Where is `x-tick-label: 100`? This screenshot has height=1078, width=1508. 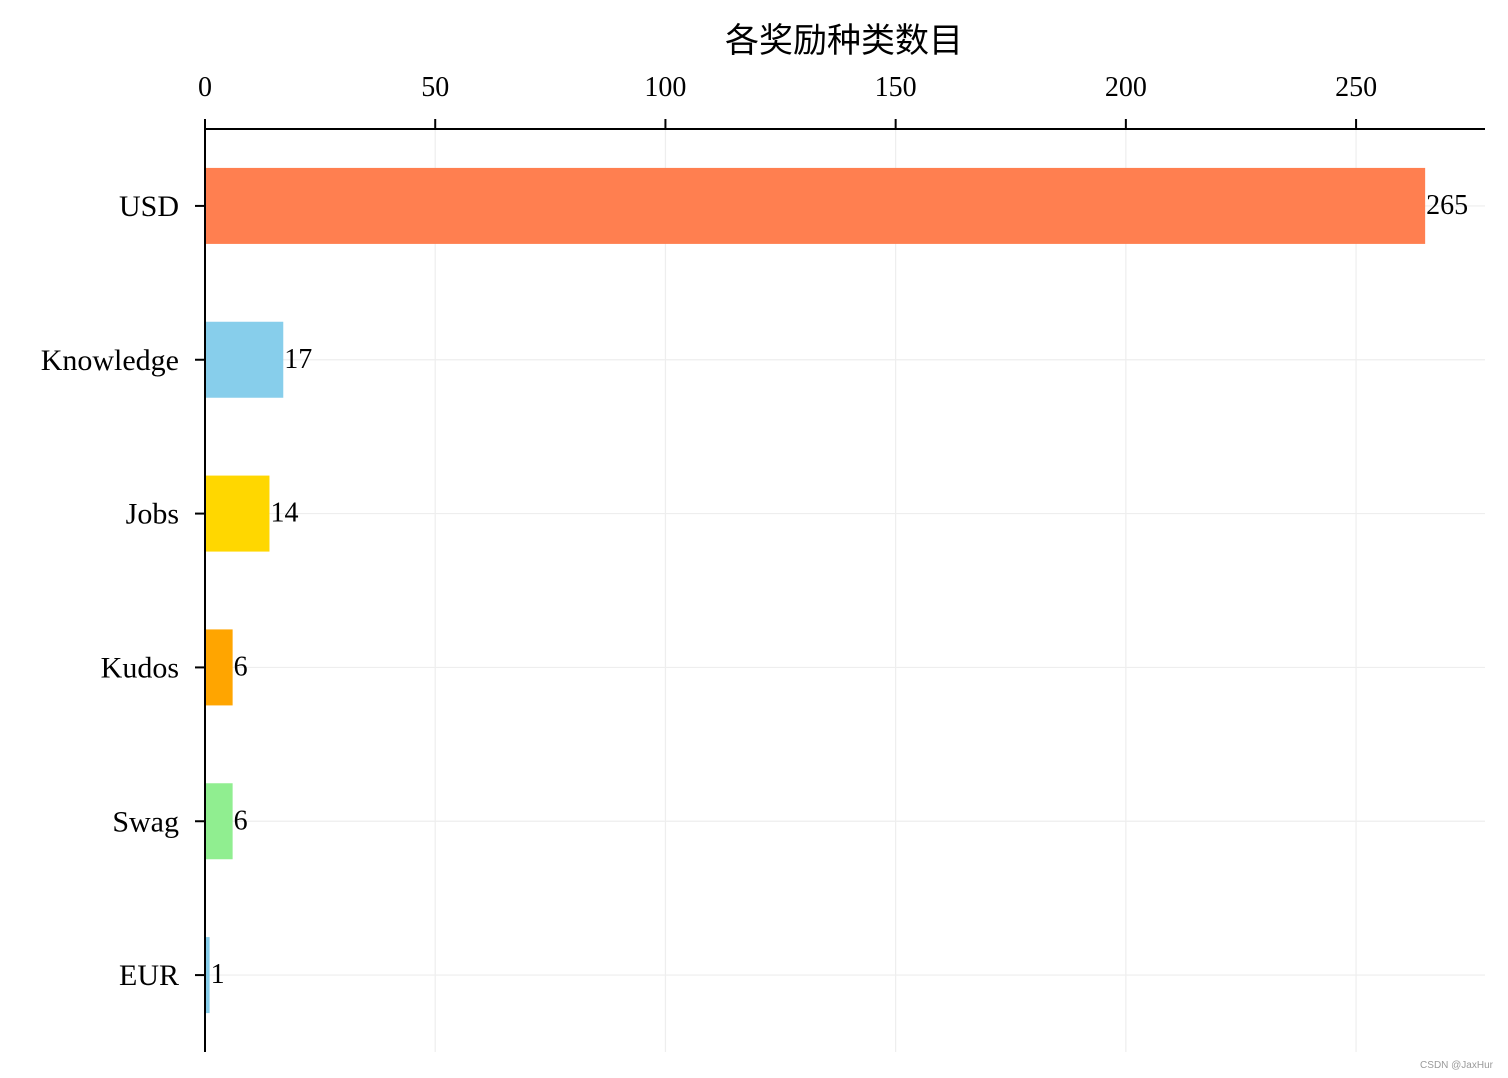 x-tick-label: 100 is located at coordinates (665, 87).